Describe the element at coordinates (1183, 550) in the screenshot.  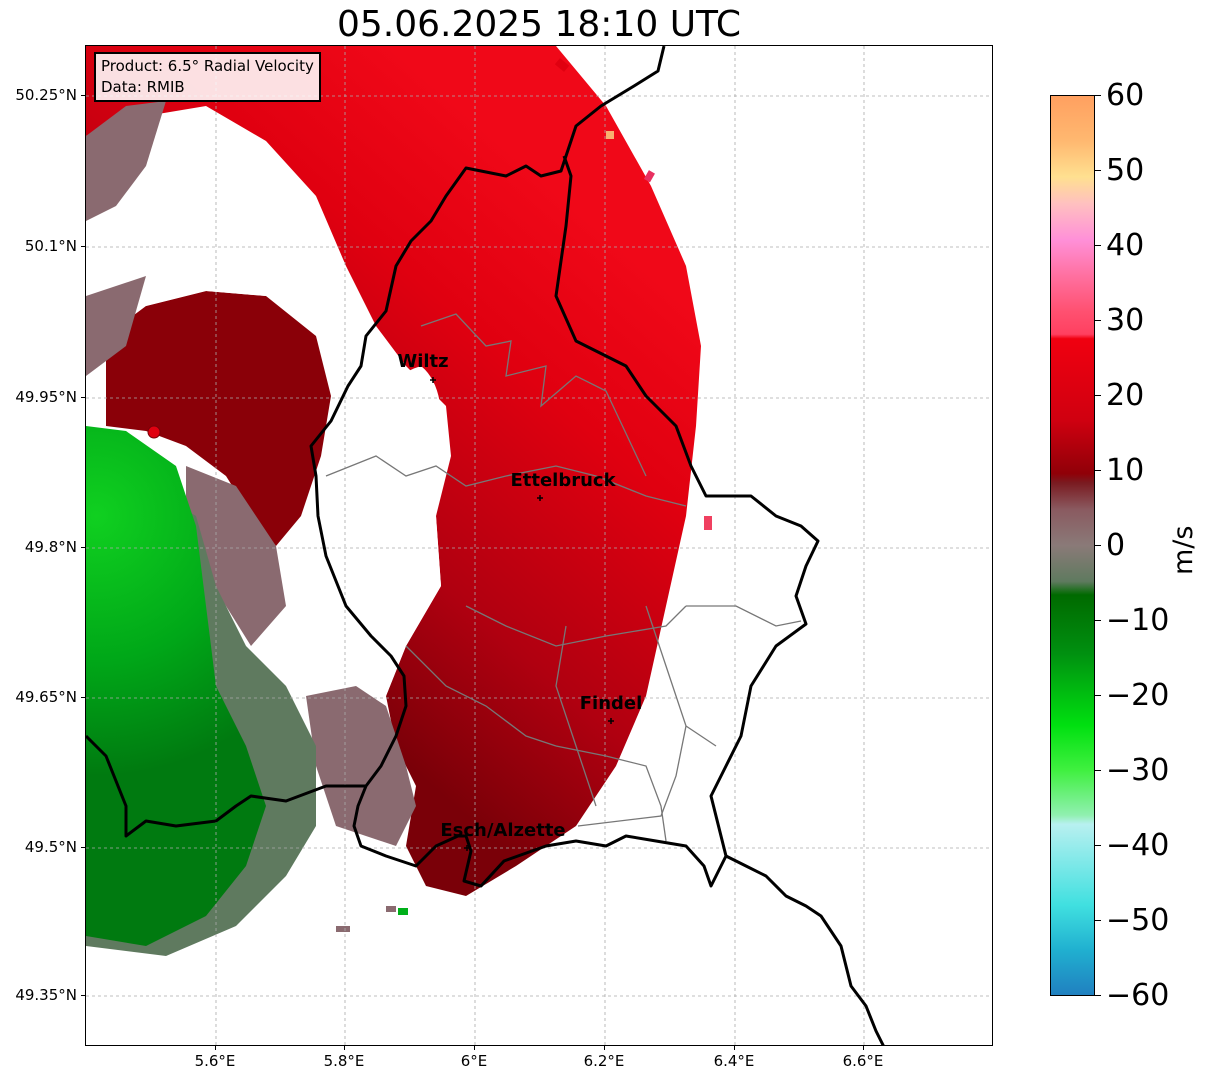
I see `colorbar-unit-label: m/s` at that location.